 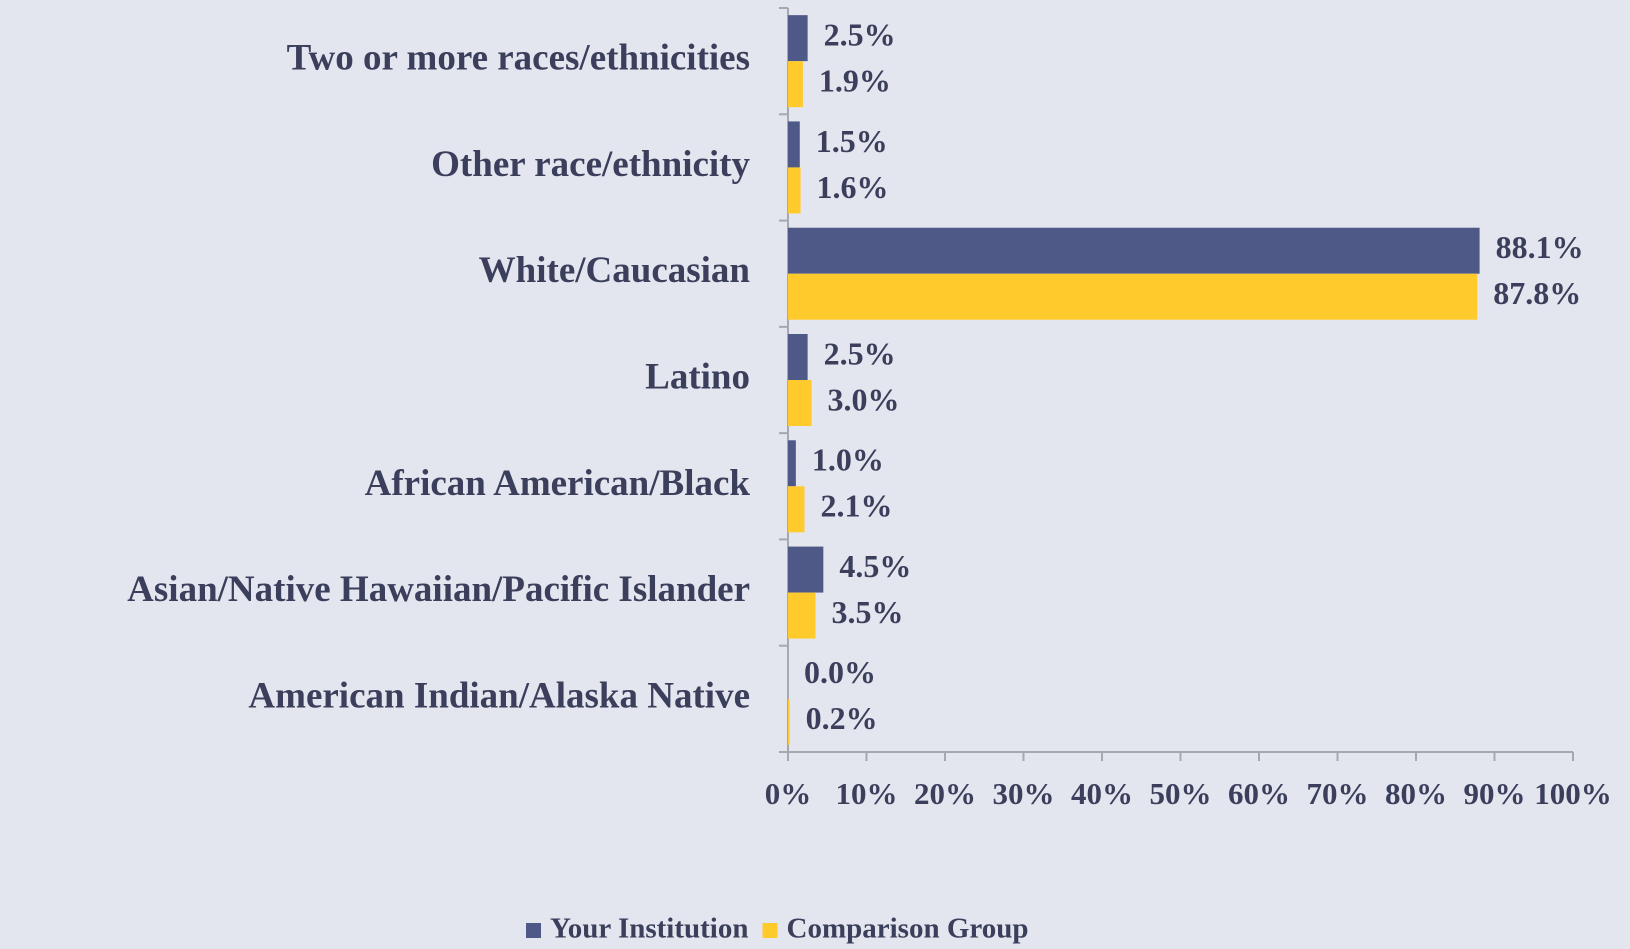 I want to click on legend-label: Your Institution, so click(x=649, y=929).